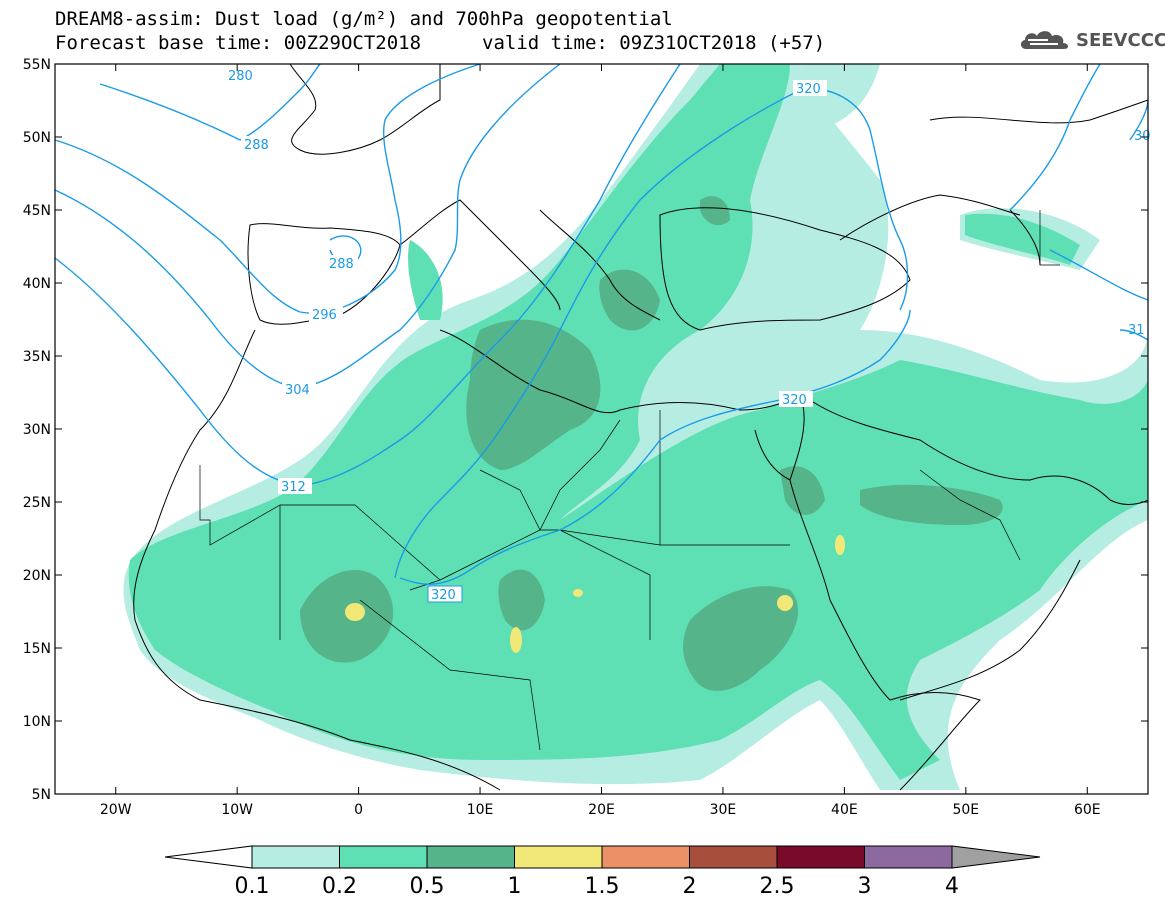 This screenshot has height=907, width=1165. I want to click on lon-tick-label: 30E, so click(723, 810).